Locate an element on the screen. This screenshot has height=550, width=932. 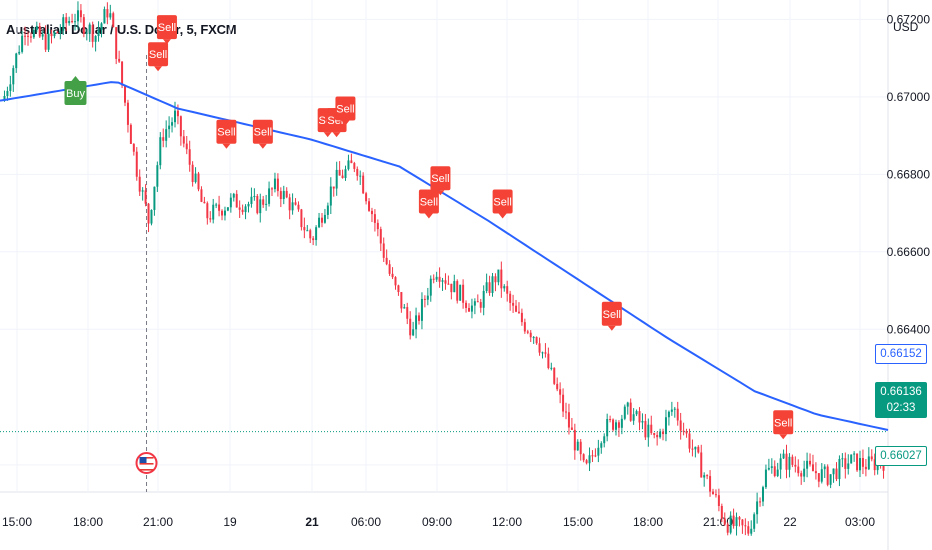
current-price-value: 0.66136 is located at coordinates (901, 392).